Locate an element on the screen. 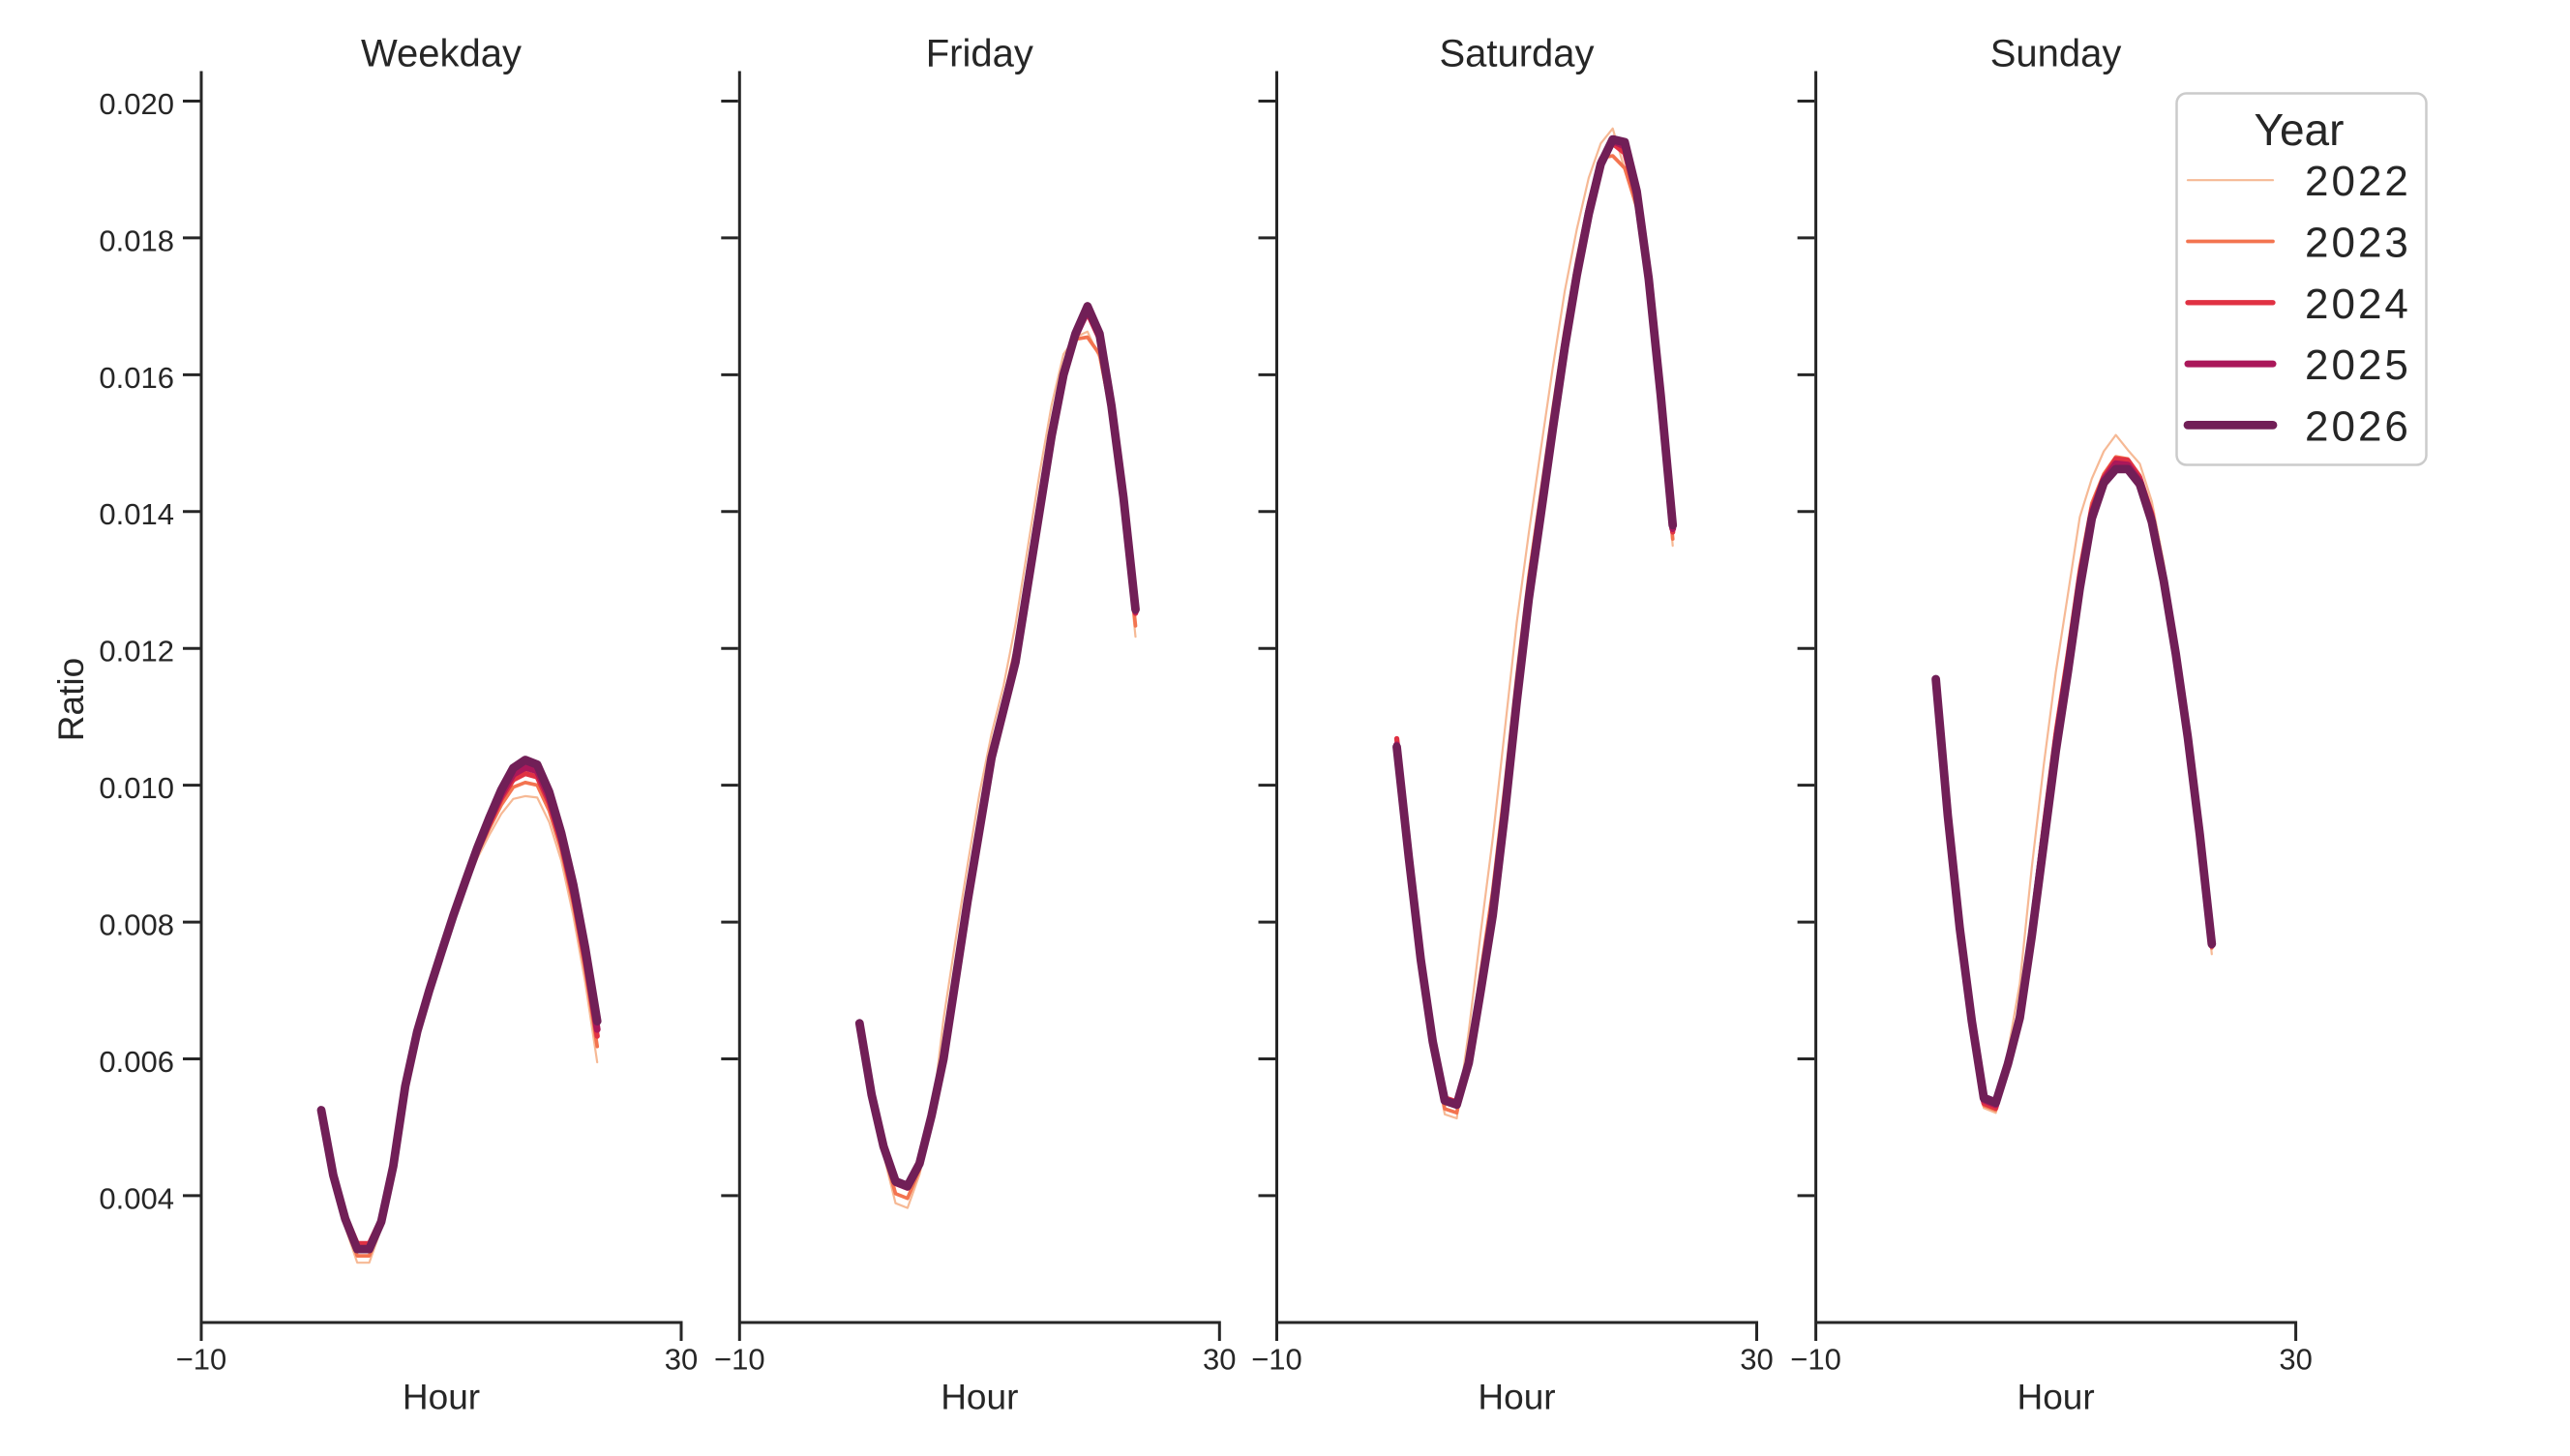  svg-text: Sunday is located at coordinates (2056, 54).